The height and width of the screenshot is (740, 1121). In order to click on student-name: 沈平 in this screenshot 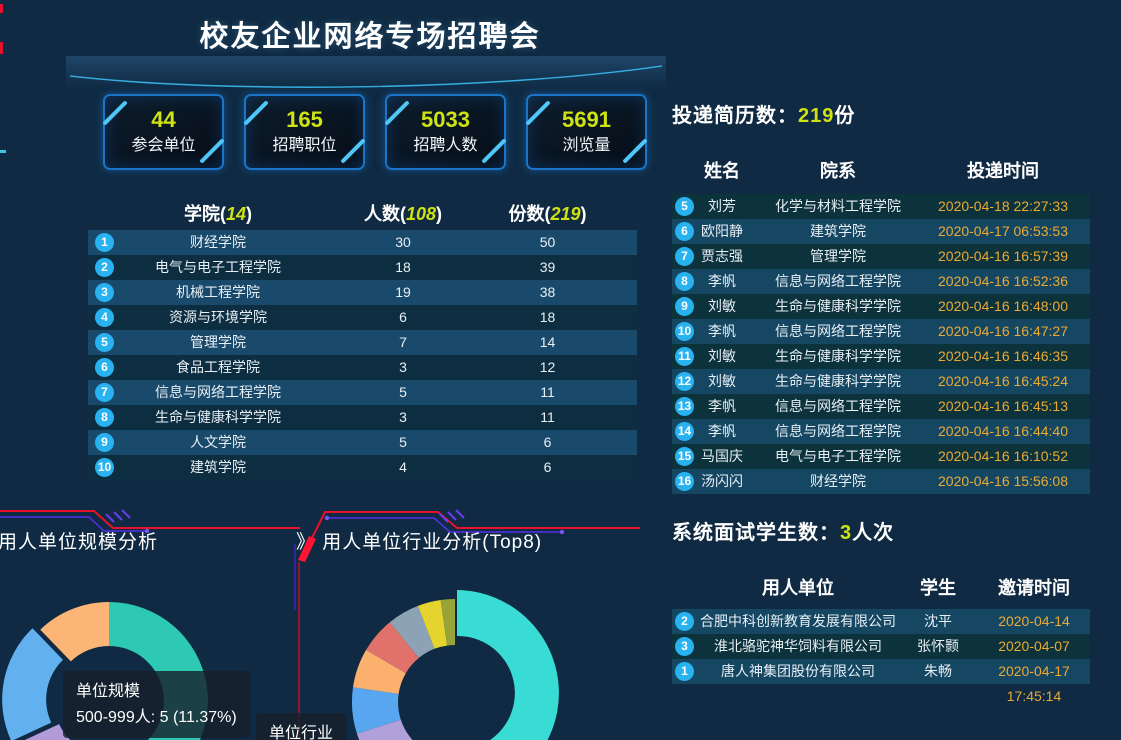, I will do `click(938, 621)`.